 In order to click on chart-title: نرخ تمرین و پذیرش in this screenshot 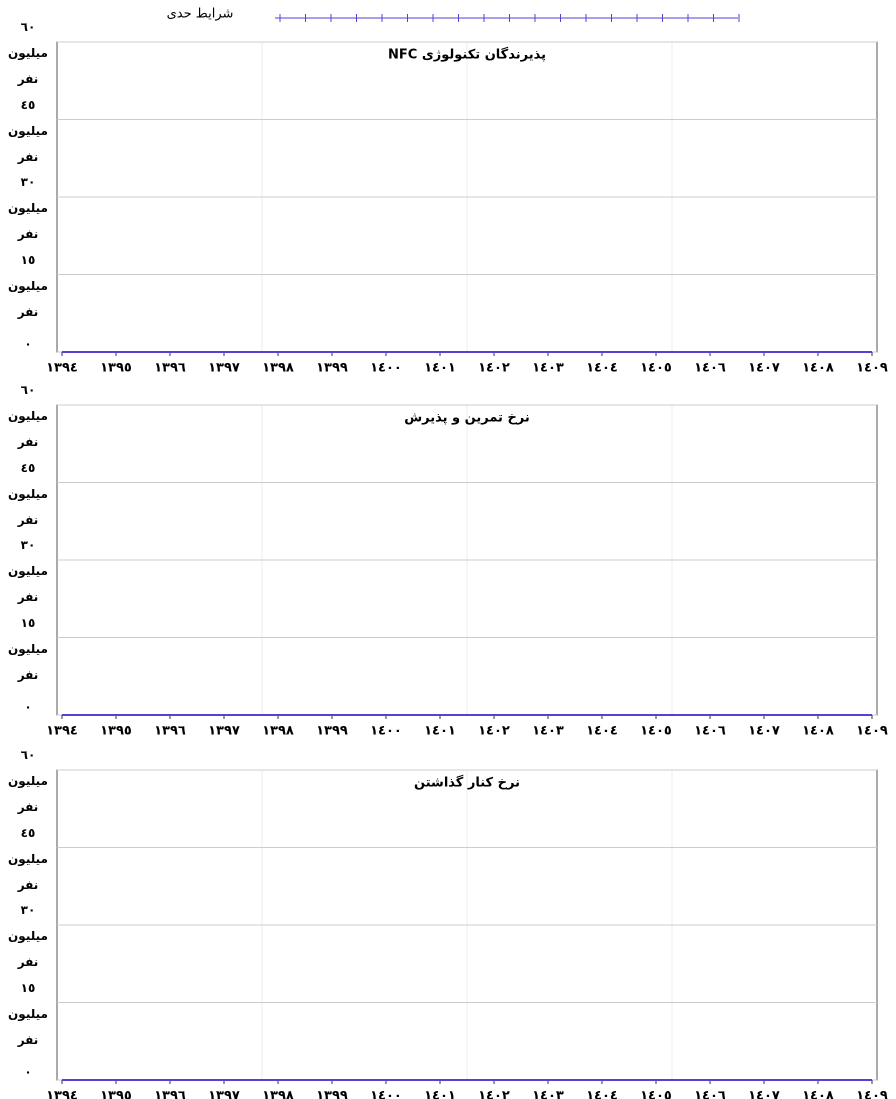, I will do `click(467, 418)`.